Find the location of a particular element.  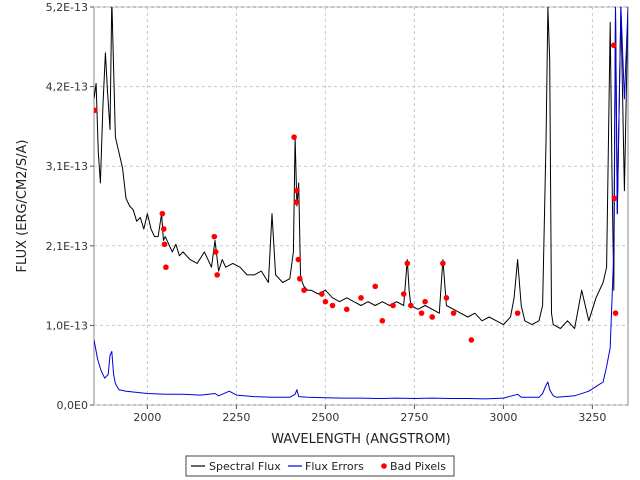

x-tick-label: 2500 is located at coordinates (325, 417).